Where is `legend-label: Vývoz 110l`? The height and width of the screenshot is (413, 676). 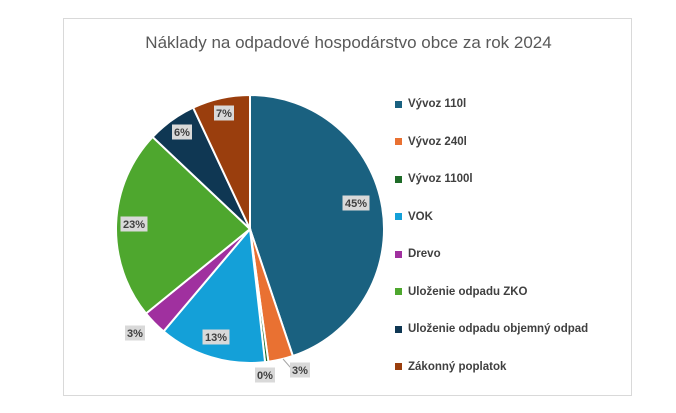
legend-label: Vývoz 110l is located at coordinates (437, 104).